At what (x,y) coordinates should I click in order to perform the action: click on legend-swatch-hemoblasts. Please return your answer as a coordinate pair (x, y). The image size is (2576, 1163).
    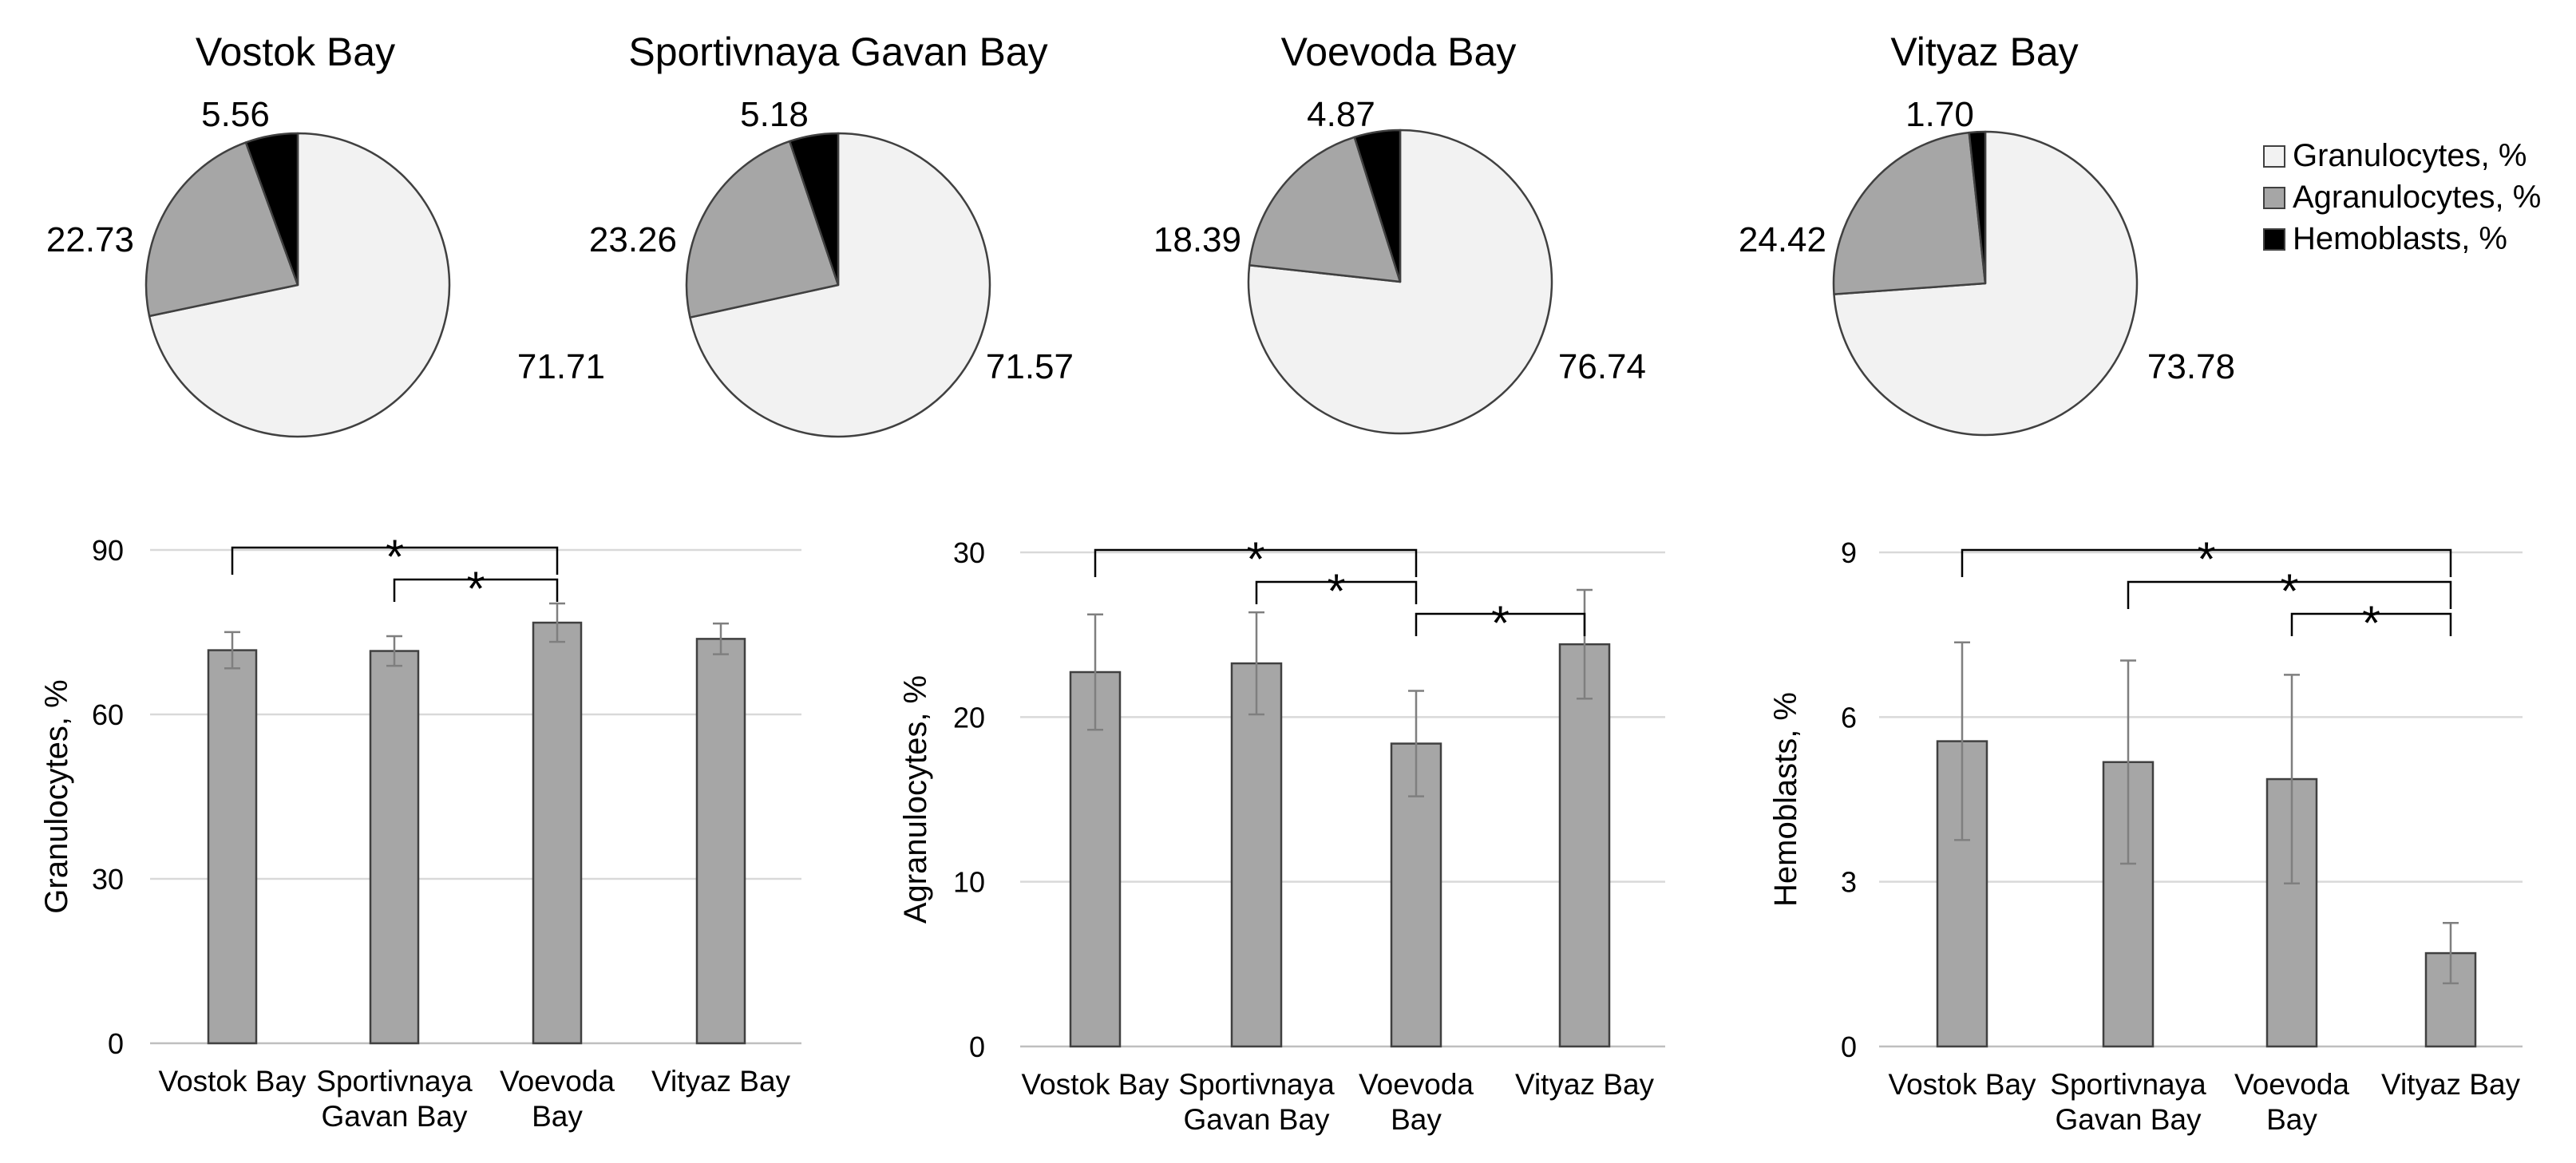
    Looking at the image, I should click on (2274, 239).